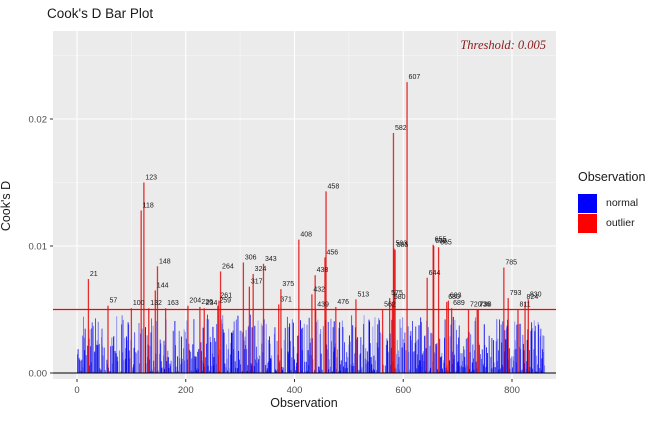  What do you see at coordinates (113, 301) in the screenshot?
I see `outlier-label: 57` at bounding box center [113, 301].